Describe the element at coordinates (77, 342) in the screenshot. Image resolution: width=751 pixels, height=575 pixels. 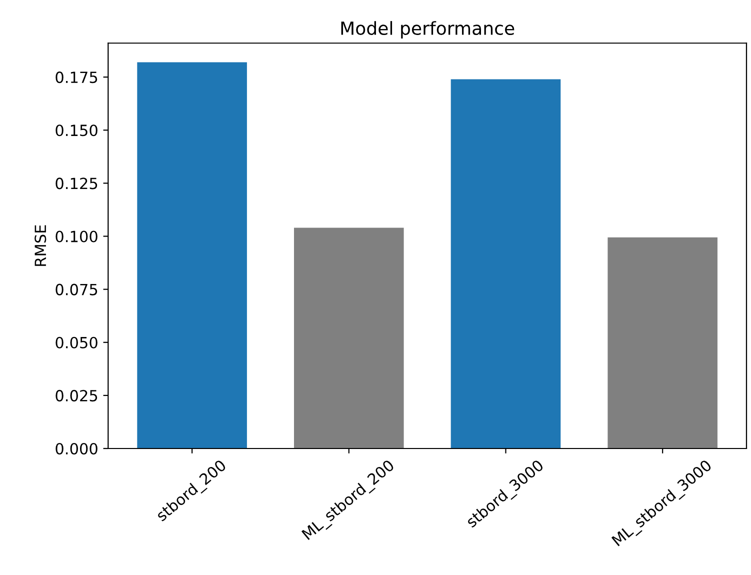
I see `y-tick-label: 0.050` at that location.